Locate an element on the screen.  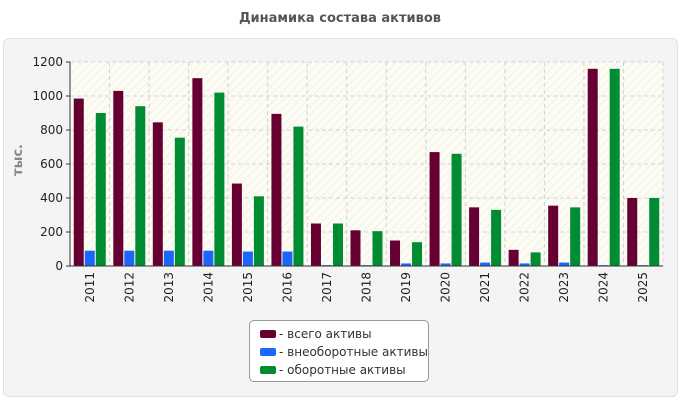
x-tick-label: 2013 is located at coordinates (169, 287).